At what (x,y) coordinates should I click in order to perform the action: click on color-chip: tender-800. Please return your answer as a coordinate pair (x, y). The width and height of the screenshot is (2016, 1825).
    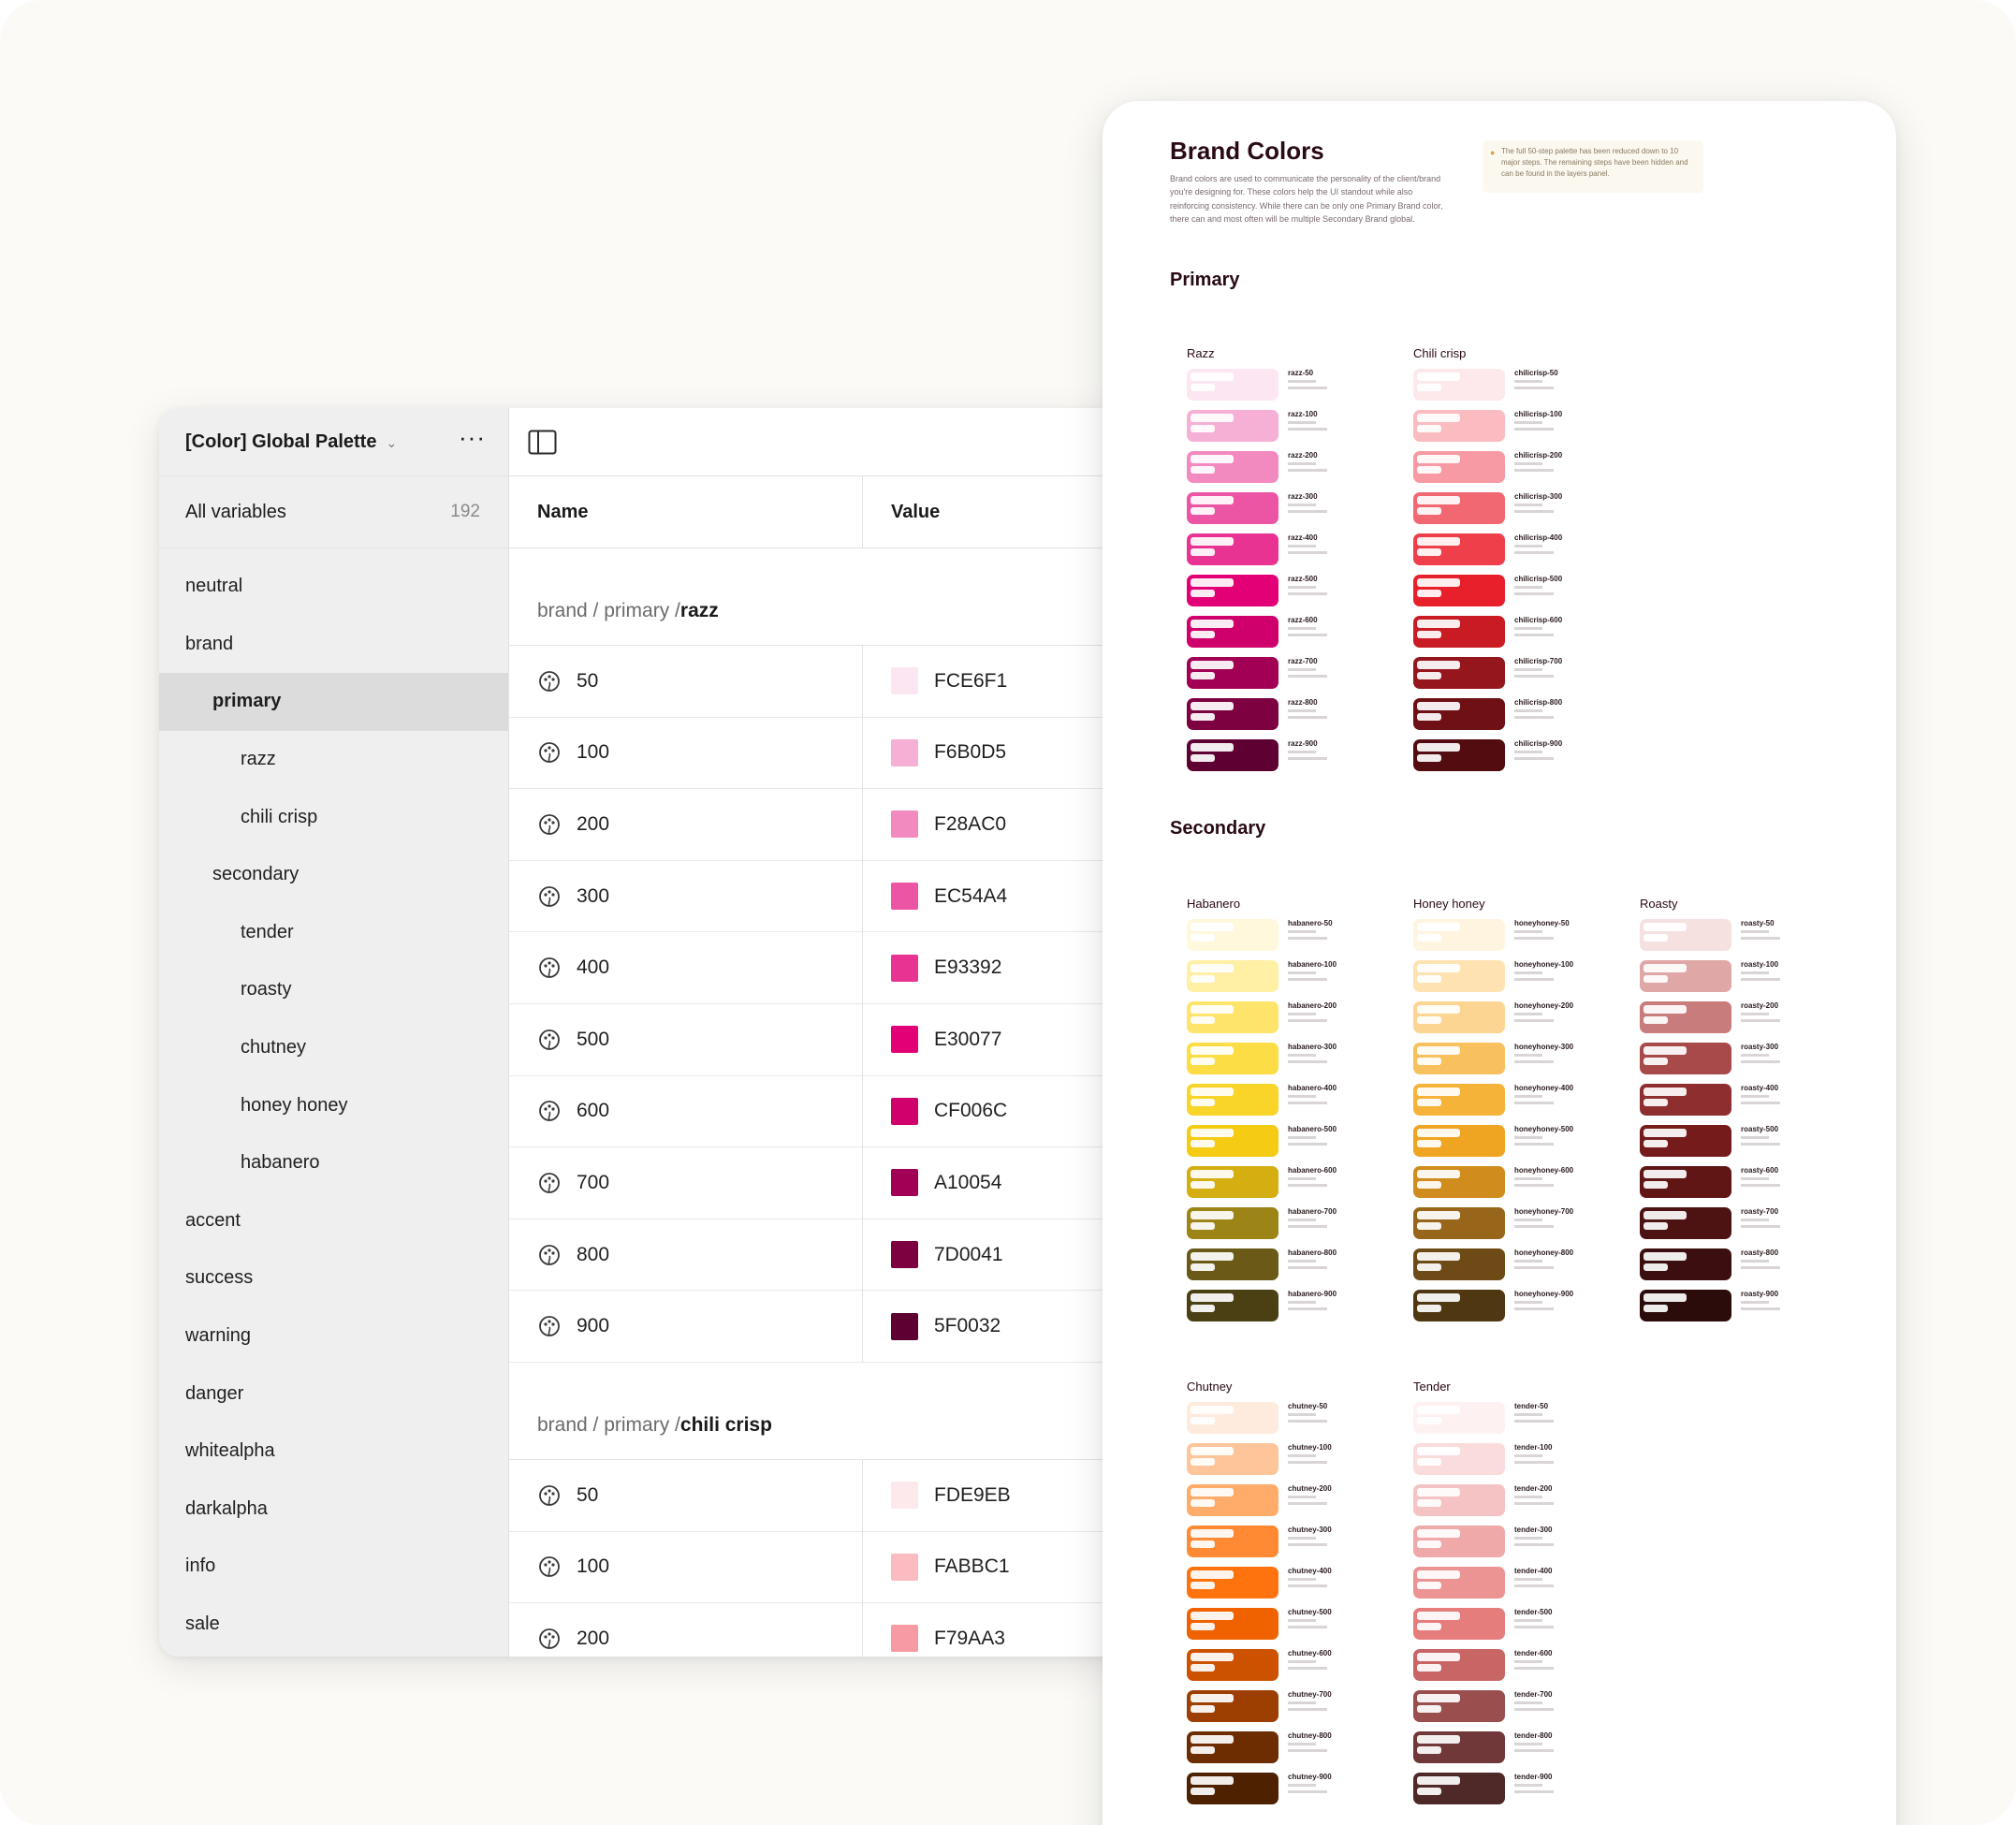
    Looking at the image, I should click on (1483, 1747).